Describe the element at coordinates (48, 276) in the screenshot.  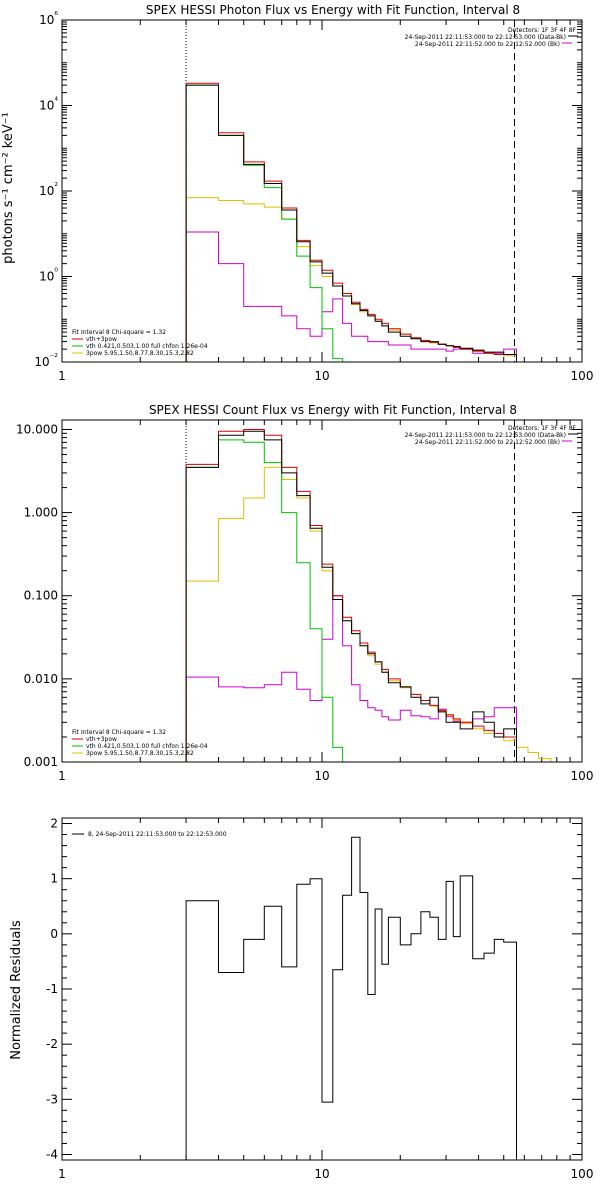
I see `y-tick-label: 10⁰` at that location.